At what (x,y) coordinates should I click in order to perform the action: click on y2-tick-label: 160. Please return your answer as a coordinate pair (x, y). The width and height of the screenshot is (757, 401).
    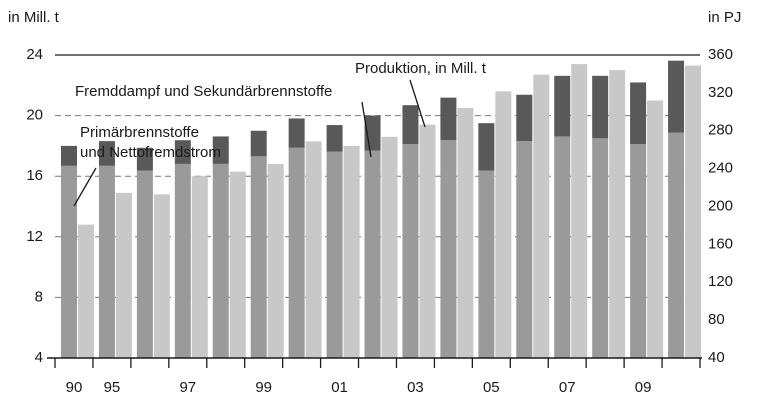
    Looking at the image, I should click on (720, 243).